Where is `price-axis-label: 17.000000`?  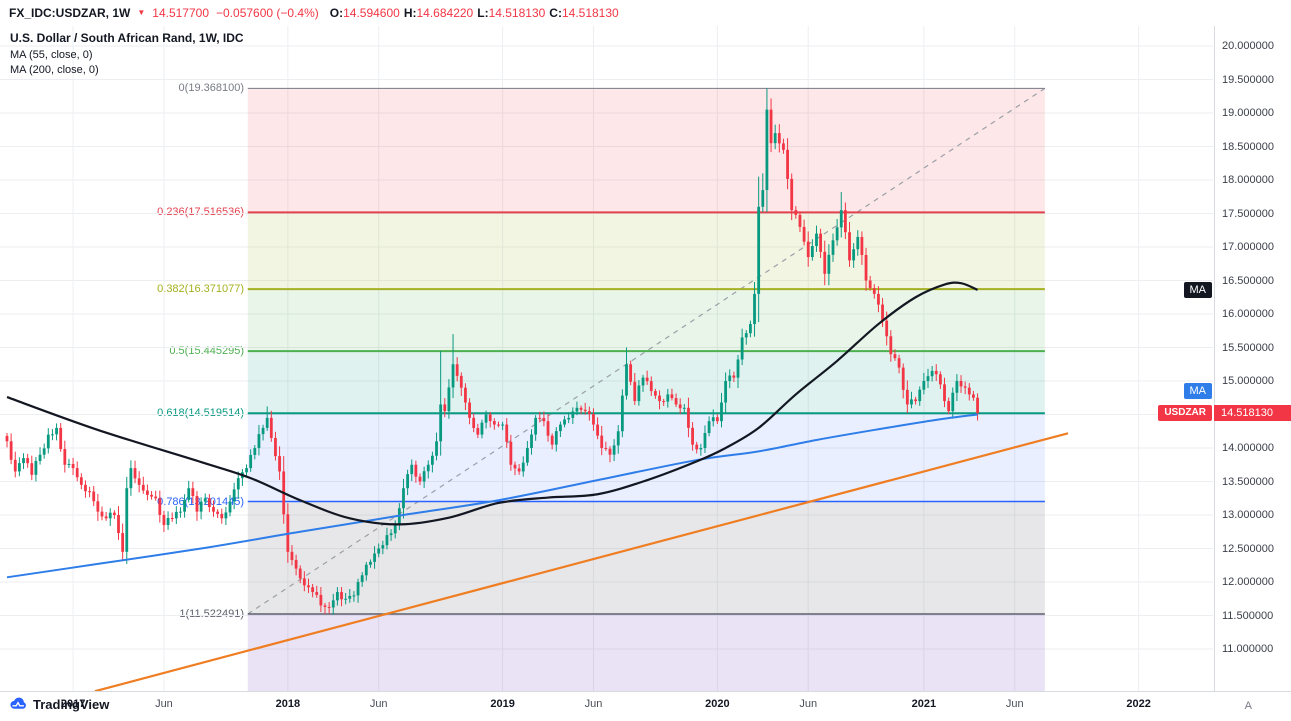 price-axis-label: 17.000000 is located at coordinates (1248, 247).